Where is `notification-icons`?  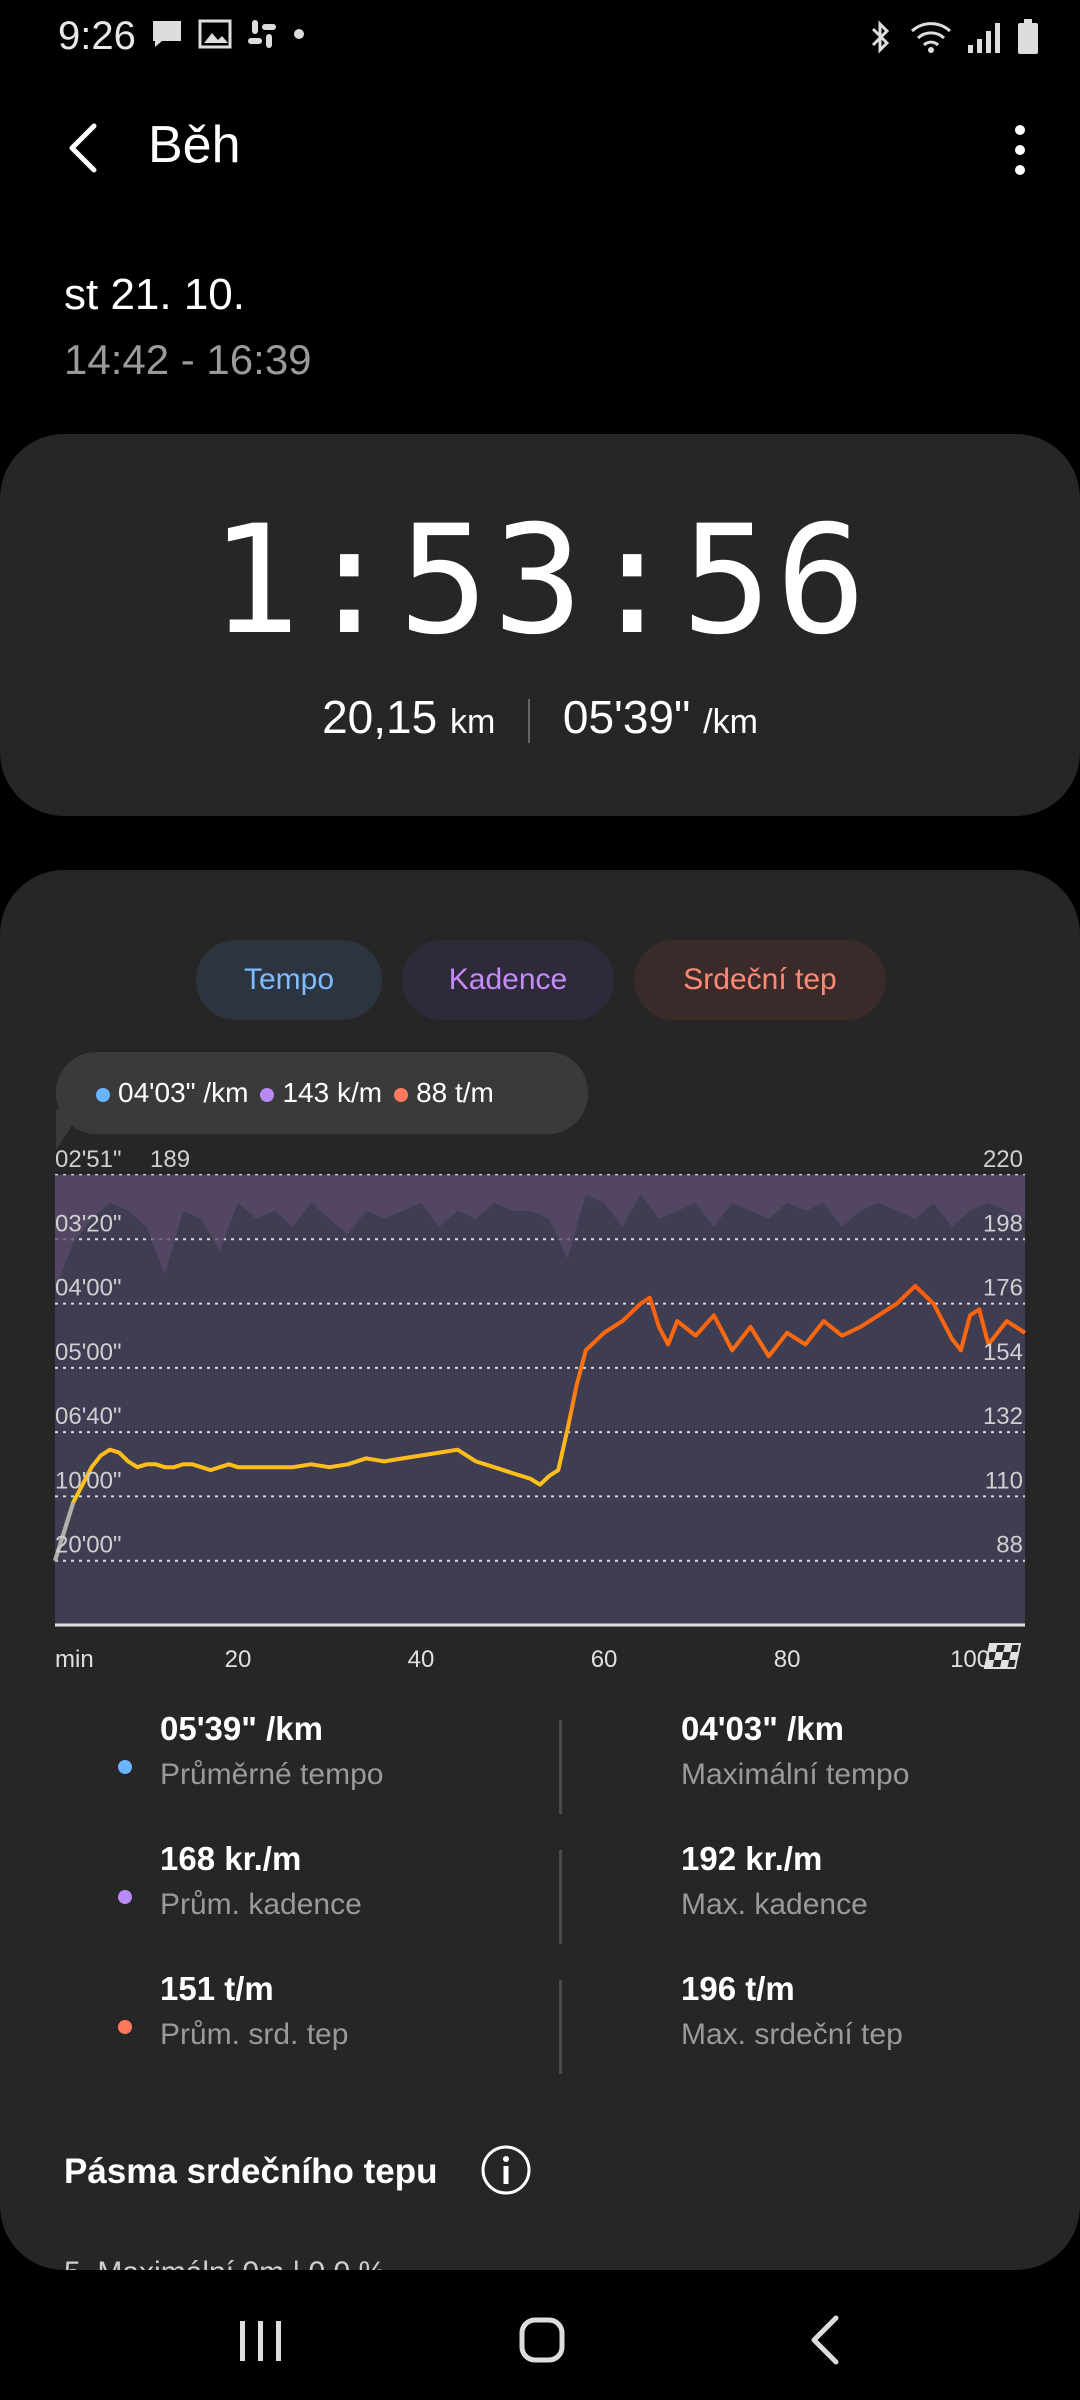 notification-icons is located at coordinates (228, 34).